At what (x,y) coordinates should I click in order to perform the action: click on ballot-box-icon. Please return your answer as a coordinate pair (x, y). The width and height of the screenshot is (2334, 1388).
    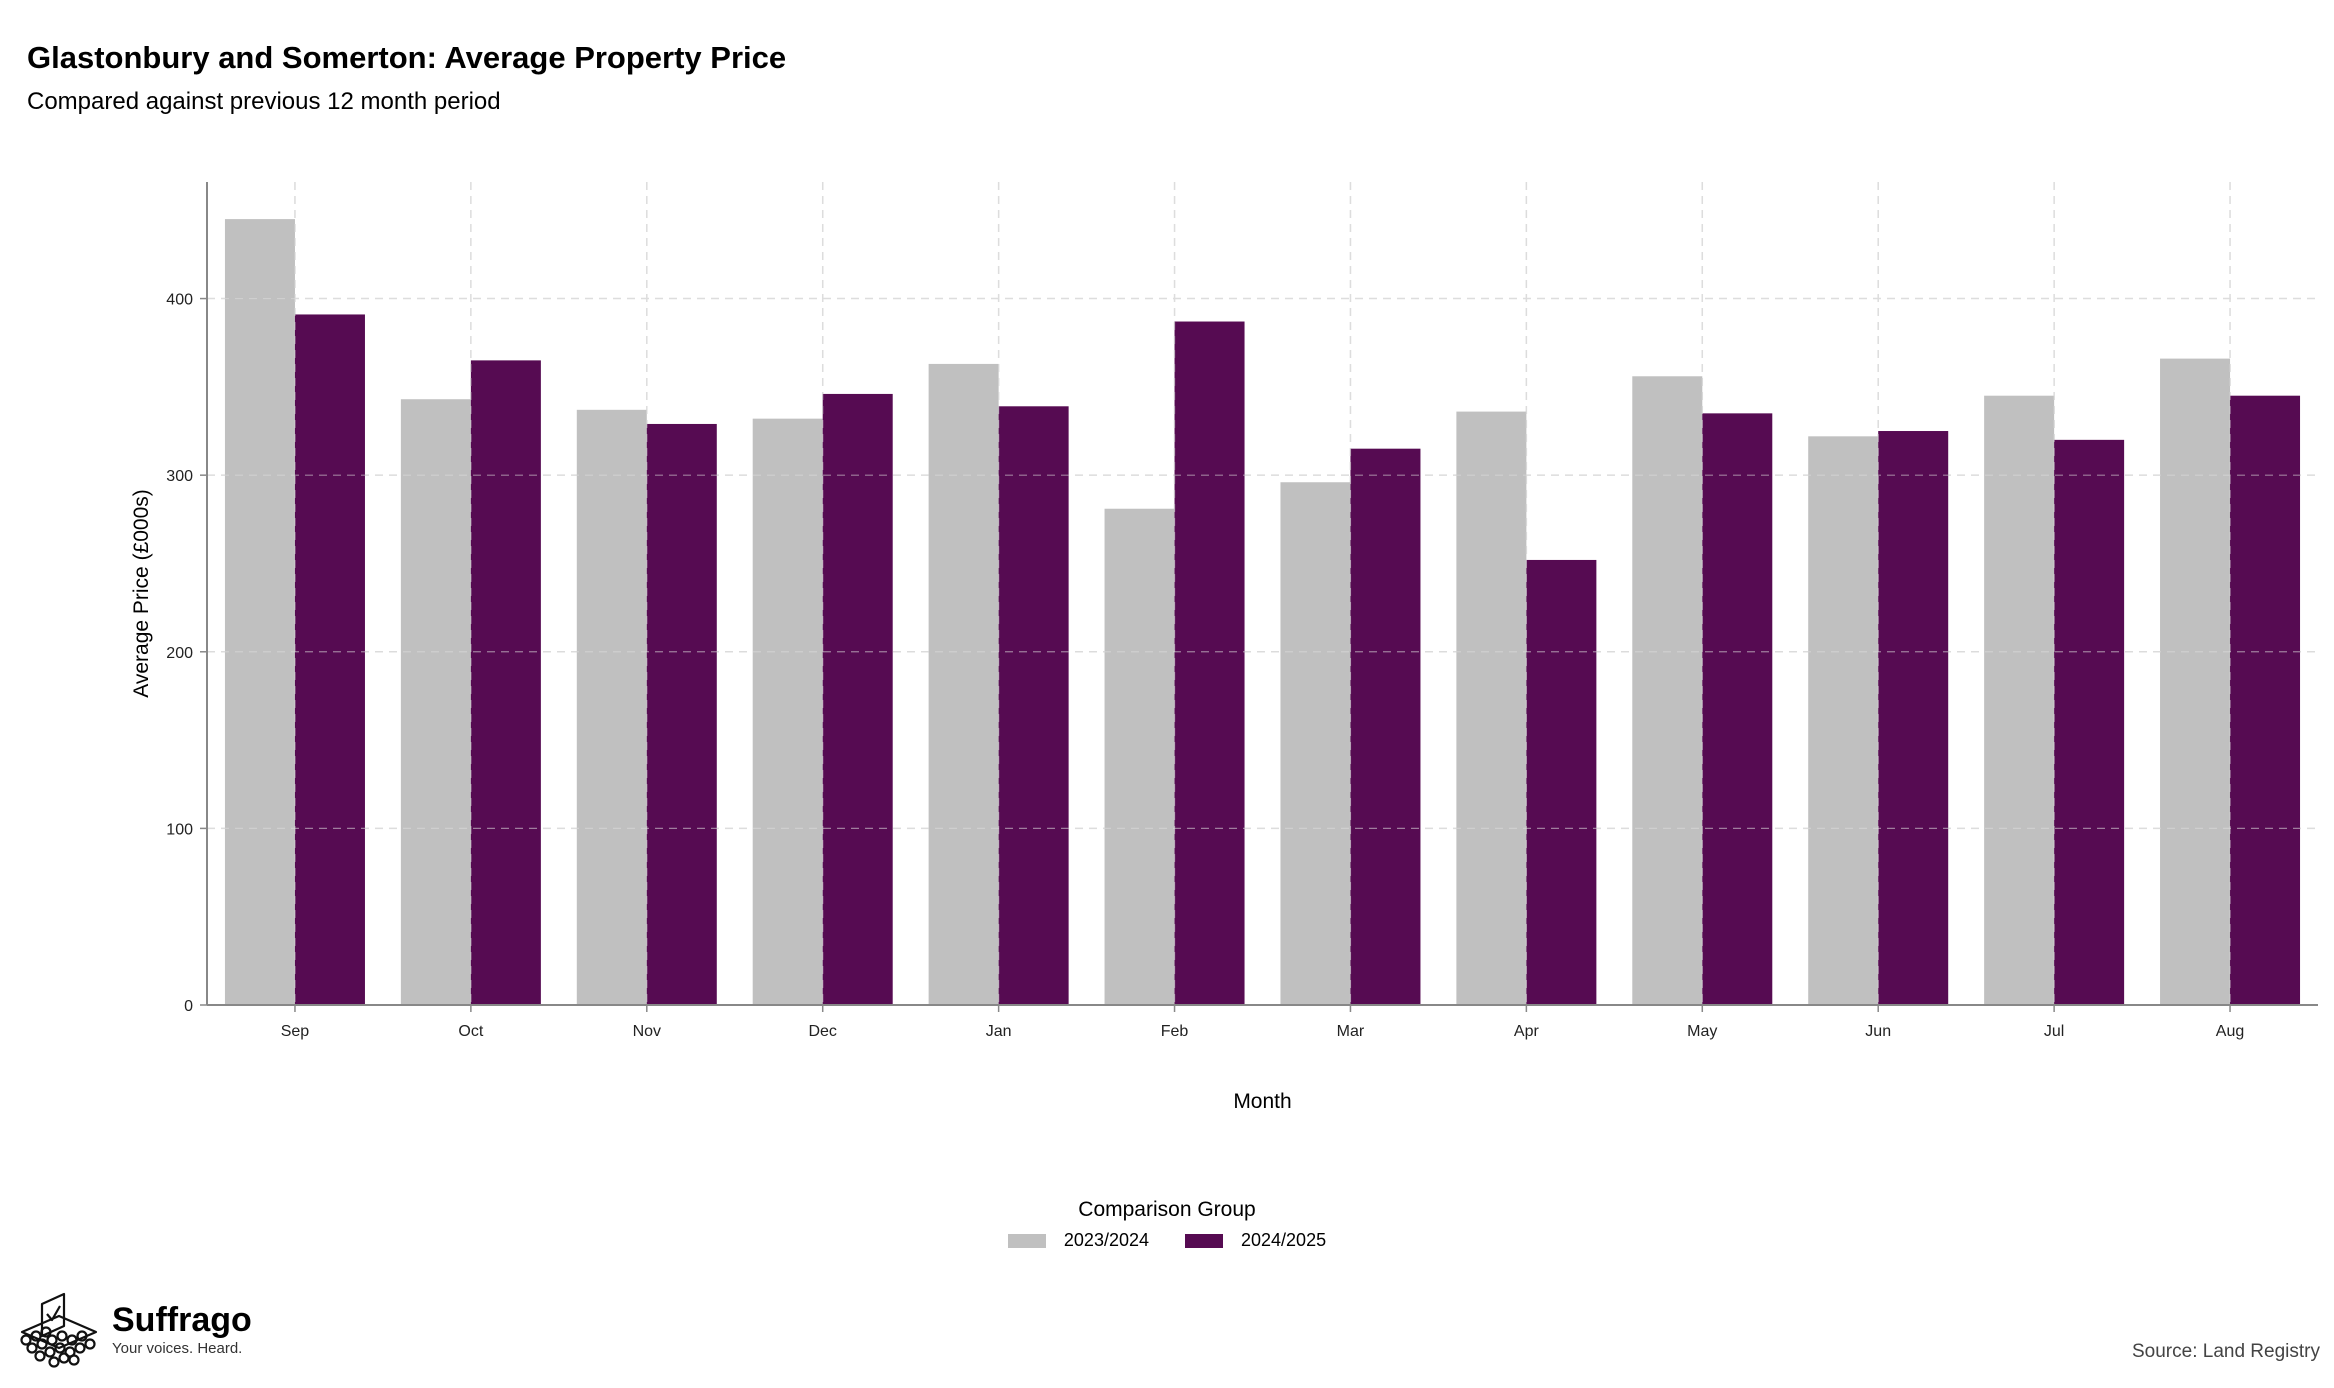
    Looking at the image, I should click on (59, 1330).